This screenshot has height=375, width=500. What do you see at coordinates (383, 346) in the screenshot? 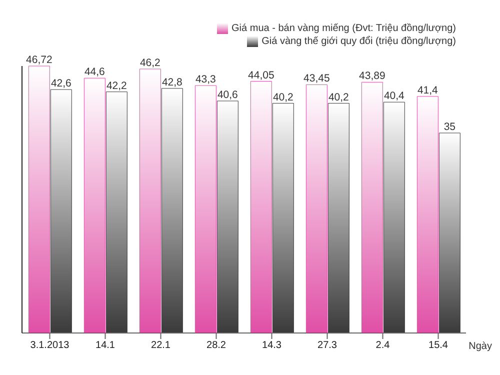
I see `x-tick-label: 2.4` at bounding box center [383, 346].